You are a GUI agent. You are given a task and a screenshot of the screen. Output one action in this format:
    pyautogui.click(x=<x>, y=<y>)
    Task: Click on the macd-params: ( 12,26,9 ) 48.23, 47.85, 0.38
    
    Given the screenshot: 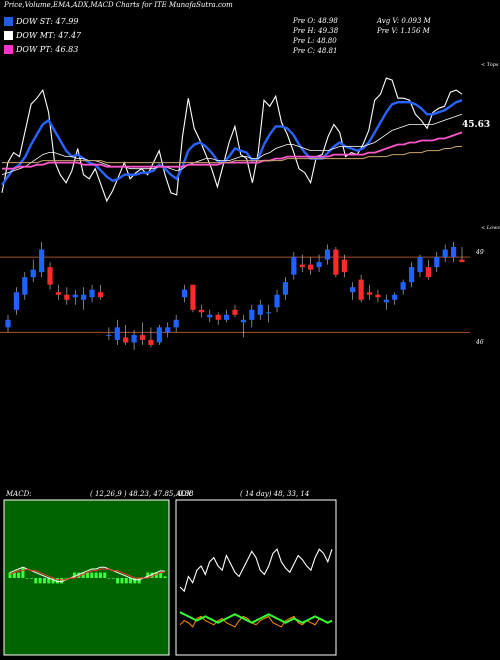 What is the action you would take?
    pyautogui.click(x=142, y=494)
    